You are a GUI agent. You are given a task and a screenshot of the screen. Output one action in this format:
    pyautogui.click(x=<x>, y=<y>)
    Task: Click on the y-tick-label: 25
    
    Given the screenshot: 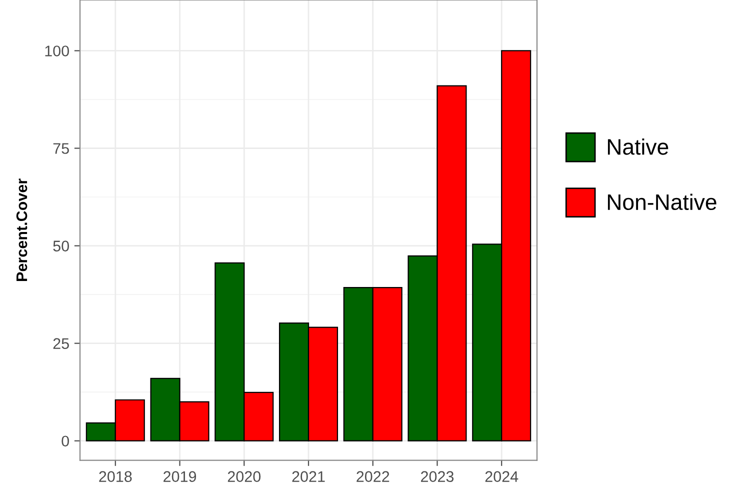 What is the action you would take?
    pyautogui.click(x=61, y=343)
    